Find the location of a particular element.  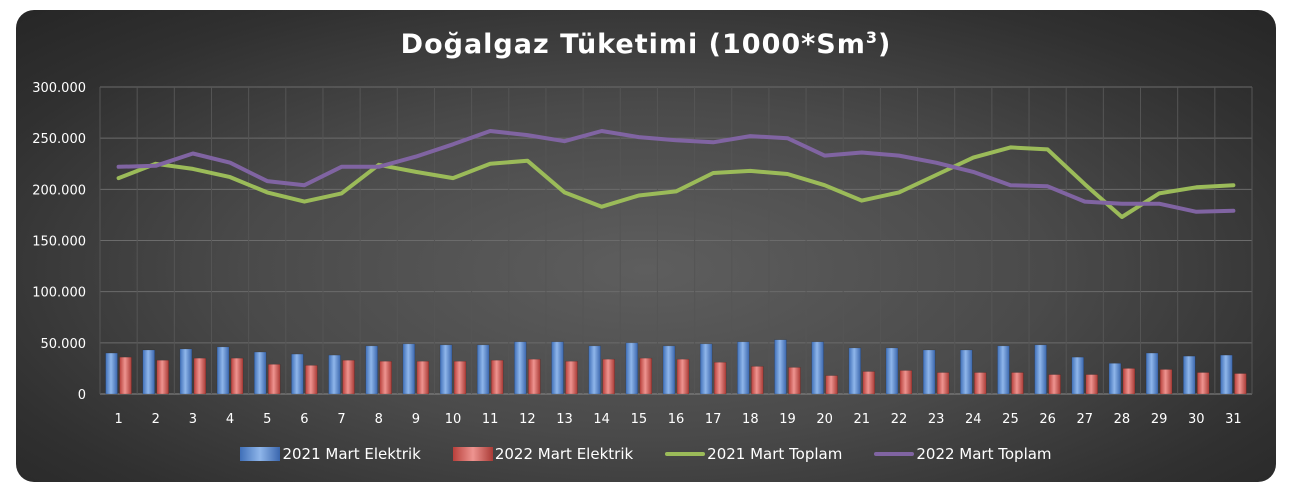

x-tick-label: 27 is located at coordinates (1085, 419).